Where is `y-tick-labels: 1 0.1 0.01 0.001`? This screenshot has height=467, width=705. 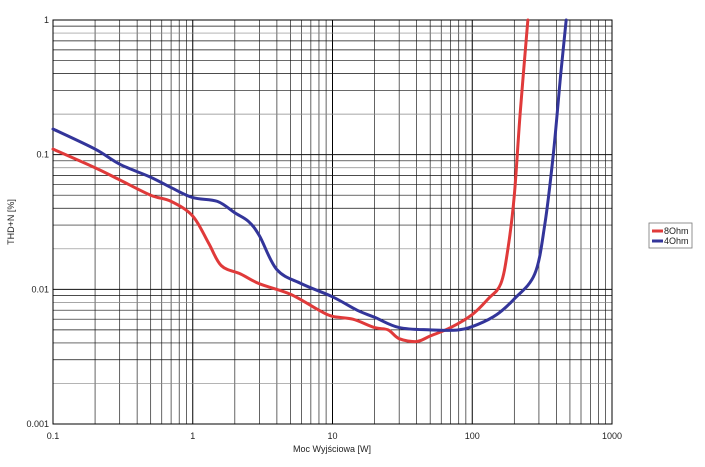
y-tick-labels: 1 0.1 0.01 0.001 is located at coordinates (37, 222).